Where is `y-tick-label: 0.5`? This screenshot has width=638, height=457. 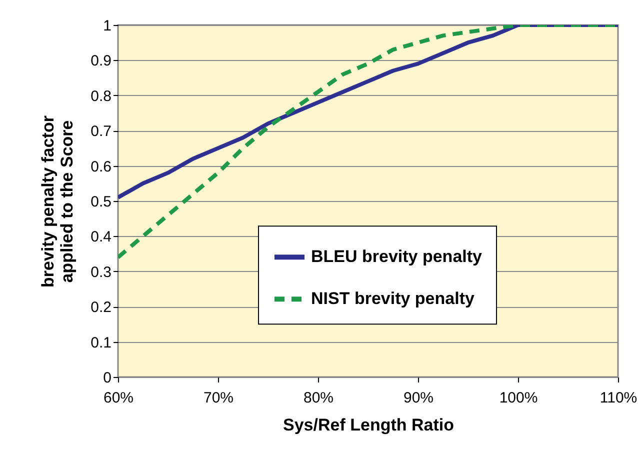 y-tick-label: 0.5 is located at coordinates (101, 202).